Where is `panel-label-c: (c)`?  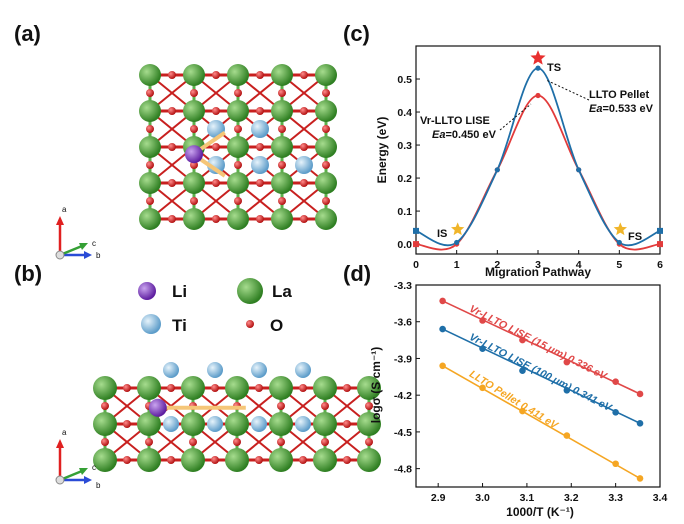
panel-label-c: (c) is located at coordinates (356, 33).